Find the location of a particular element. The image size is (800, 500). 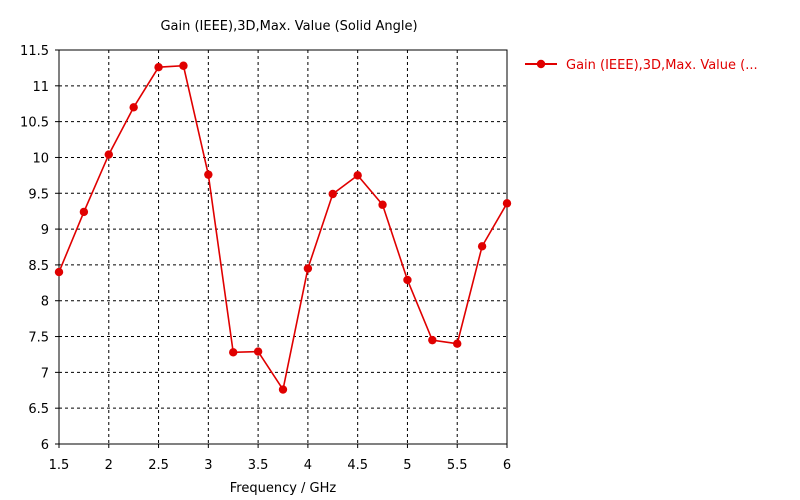

y-tick-label: 7 is located at coordinates (45, 373).